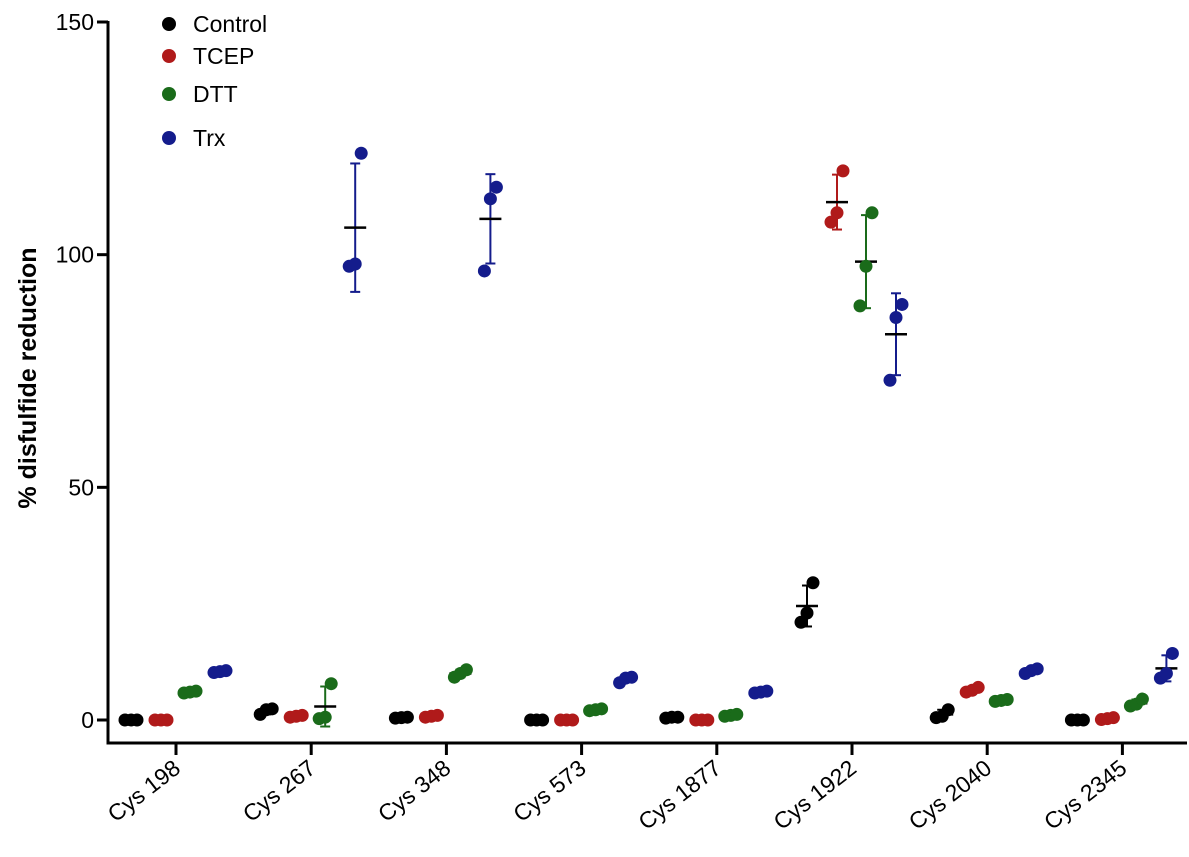 This screenshot has height=857, width=1189. I want to click on legend-label: DTT, so click(215, 94).